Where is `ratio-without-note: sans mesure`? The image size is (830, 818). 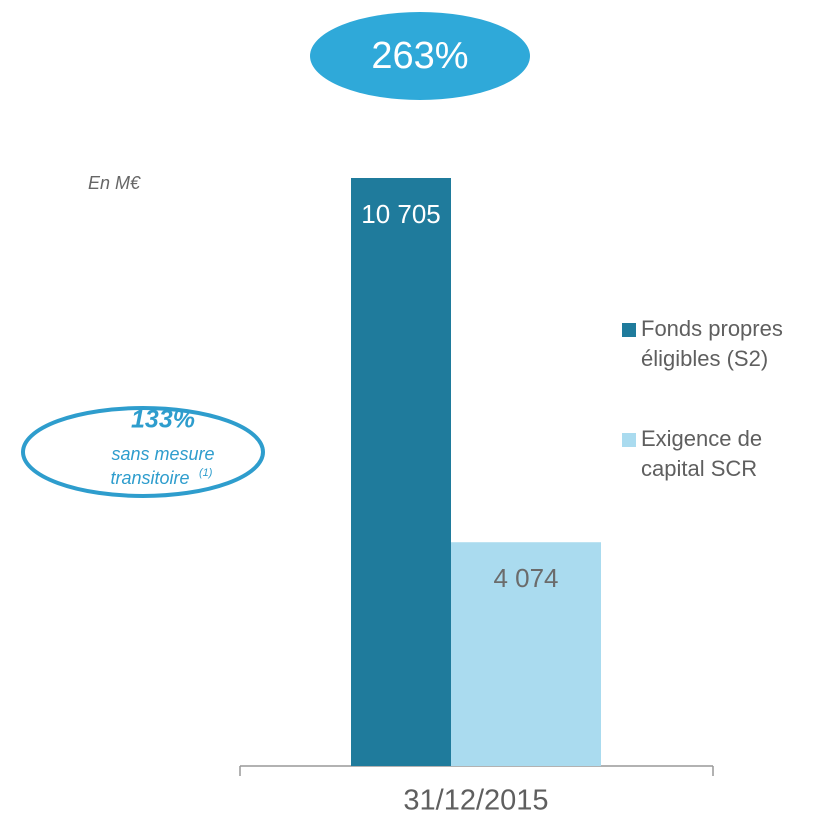
ratio-without-note: sans mesure is located at coordinates (162, 454).